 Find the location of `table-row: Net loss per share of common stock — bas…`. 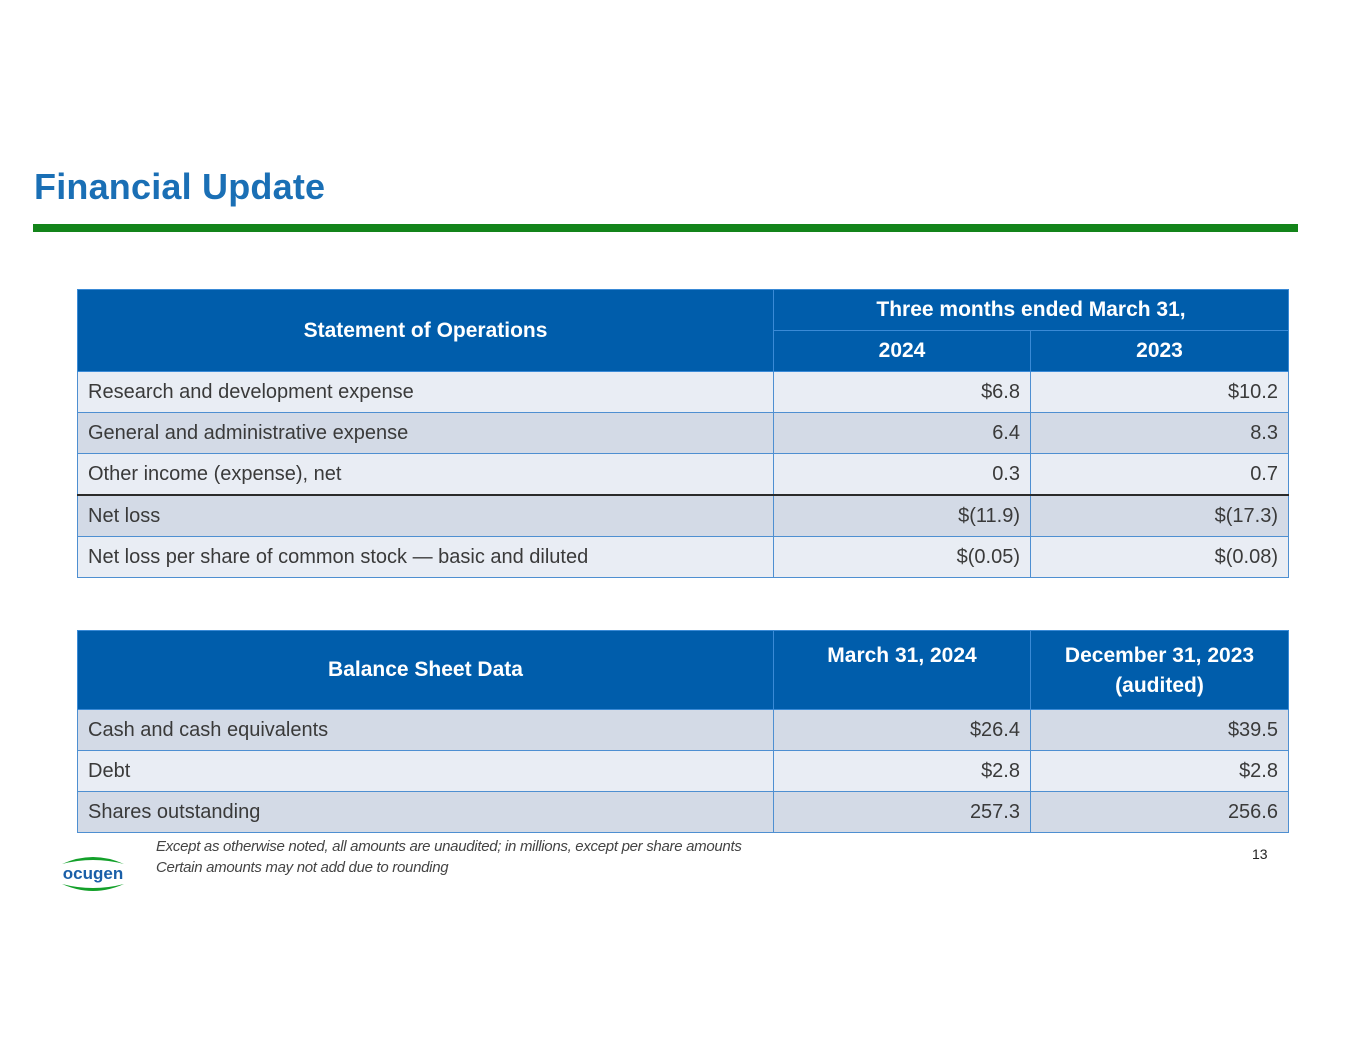

table-row: Net loss per share of common stock — bas… is located at coordinates (683, 557).